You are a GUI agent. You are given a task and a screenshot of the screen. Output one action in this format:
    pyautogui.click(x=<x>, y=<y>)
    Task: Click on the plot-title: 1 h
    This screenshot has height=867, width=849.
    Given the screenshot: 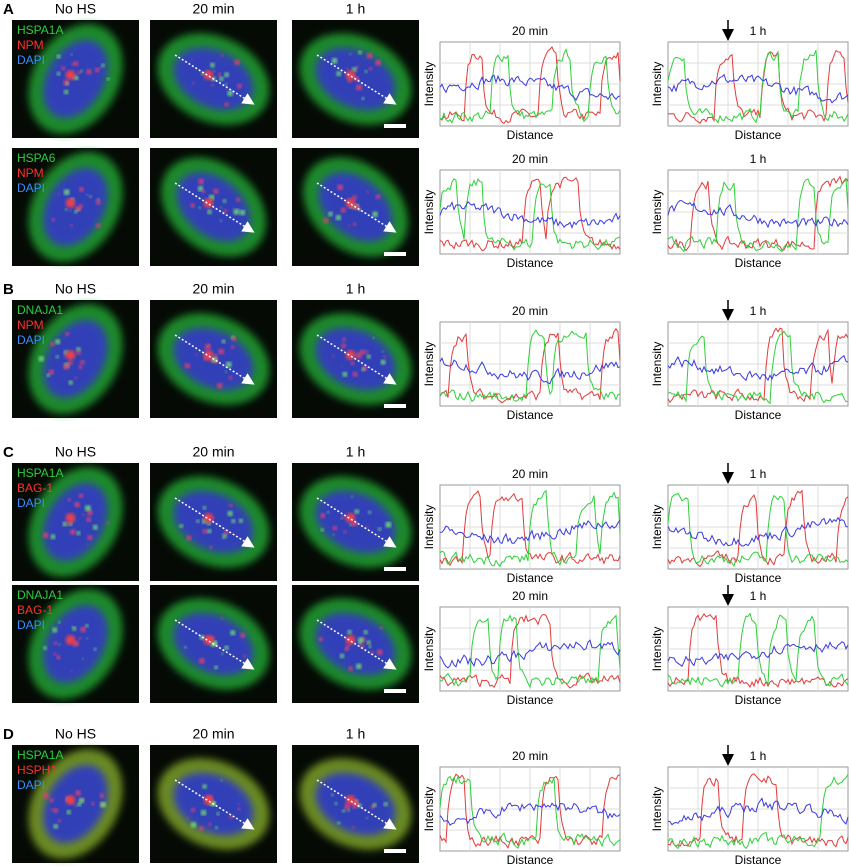 What is the action you would take?
    pyautogui.click(x=758, y=474)
    